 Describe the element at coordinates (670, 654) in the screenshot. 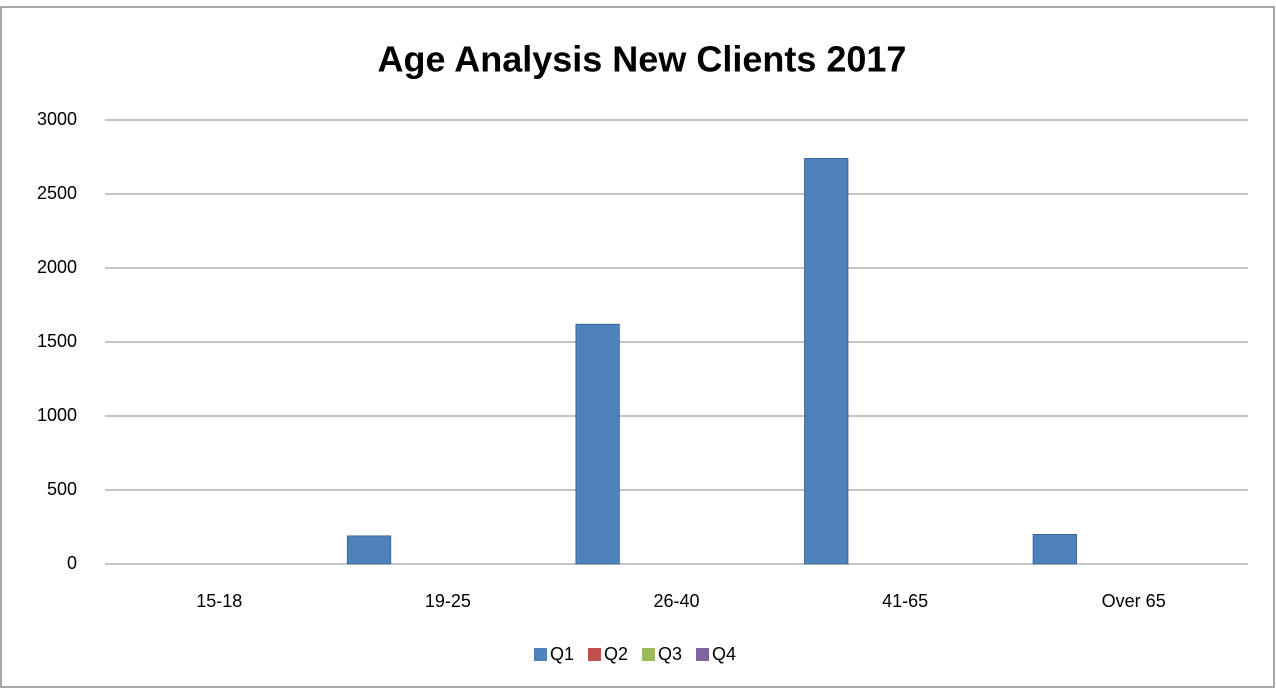

I see `legend-label: Q3` at that location.